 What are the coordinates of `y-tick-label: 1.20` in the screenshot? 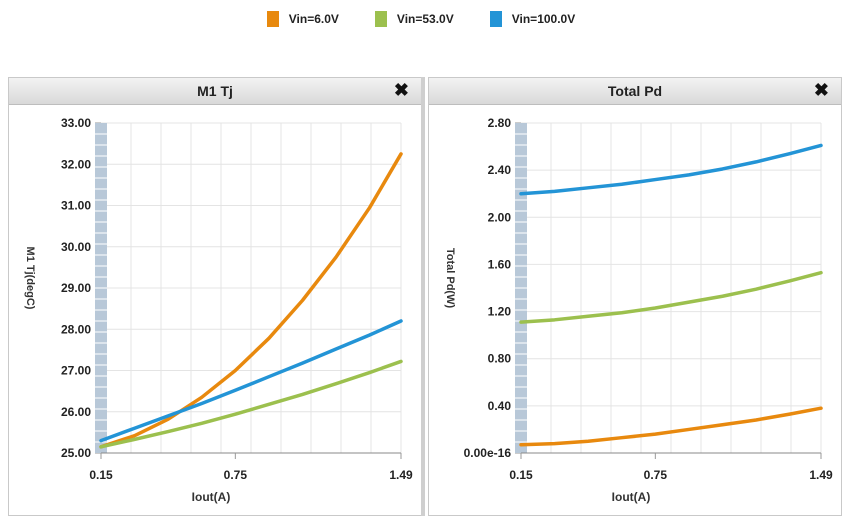 It's located at (500, 312).